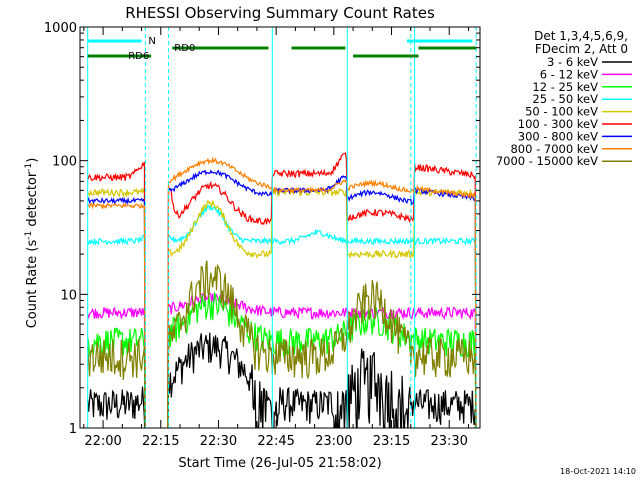  Describe the element at coordinates (572, 62) in the screenshot. I see `legend-label-0: 3 - 6 keV` at that location.